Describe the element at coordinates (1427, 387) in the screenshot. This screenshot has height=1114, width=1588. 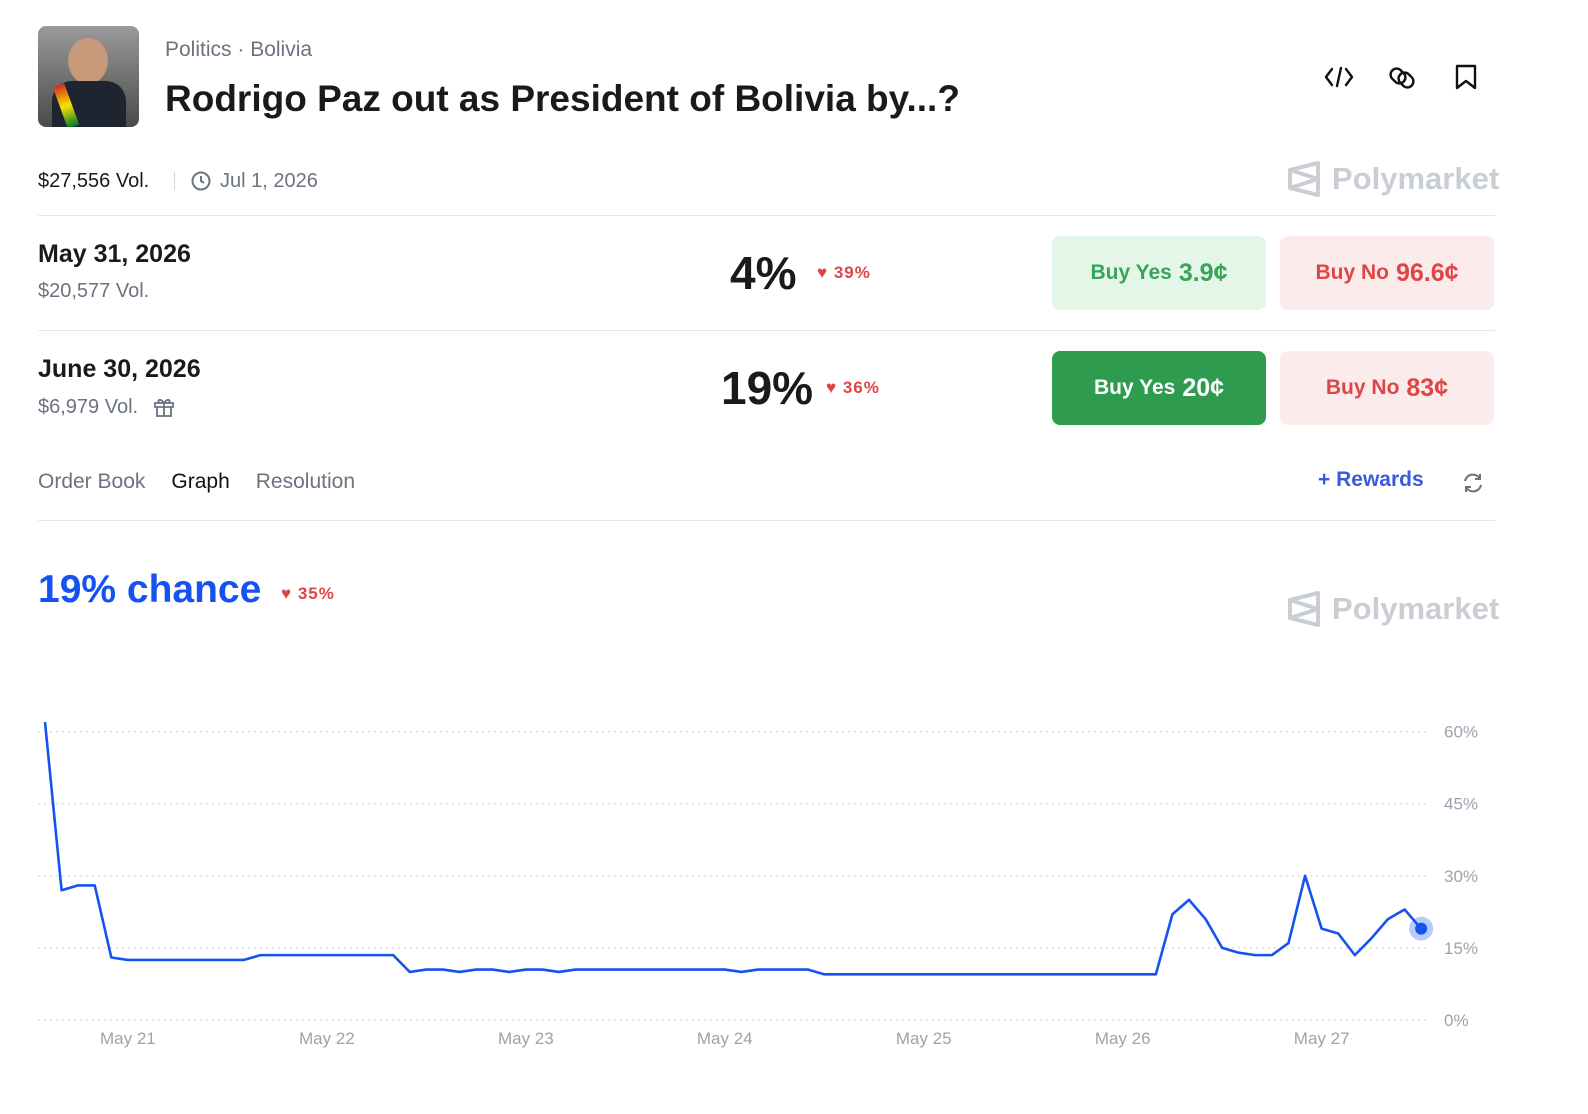
I see `no-price: 83¢` at that location.